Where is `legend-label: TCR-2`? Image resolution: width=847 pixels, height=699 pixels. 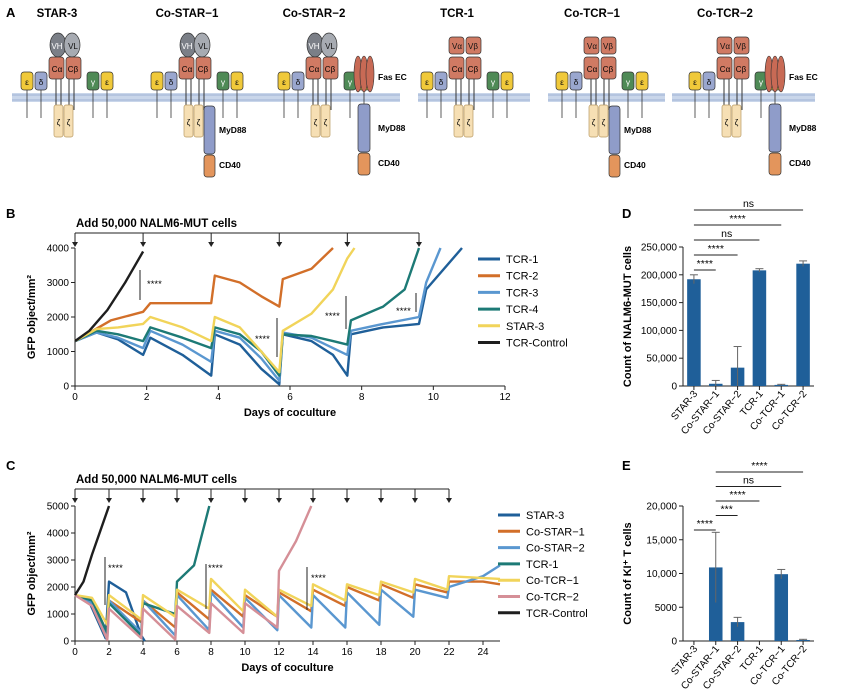 legend-label: TCR-2 is located at coordinates (522, 277).